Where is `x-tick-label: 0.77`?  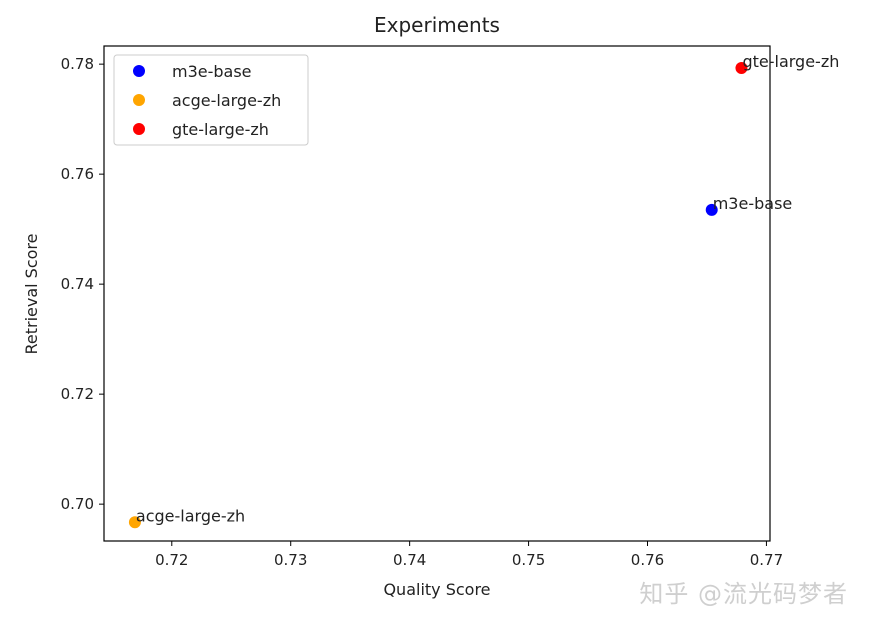
x-tick-label: 0.77 is located at coordinates (766, 560).